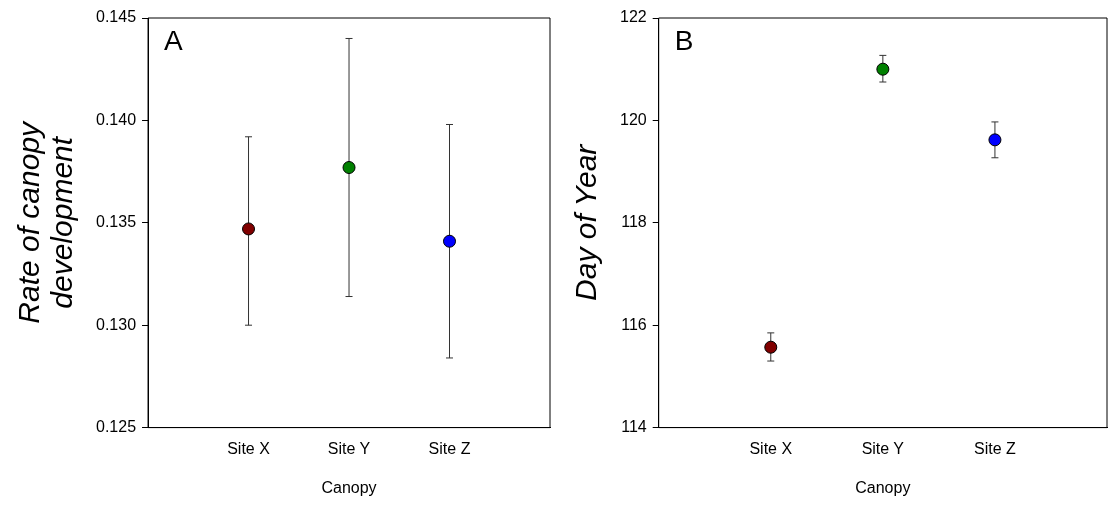 Image resolution: width=1114 pixels, height=512 pixels. Describe the element at coordinates (634, 222) in the screenshot. I see `y-tick-label: 118` at that location.